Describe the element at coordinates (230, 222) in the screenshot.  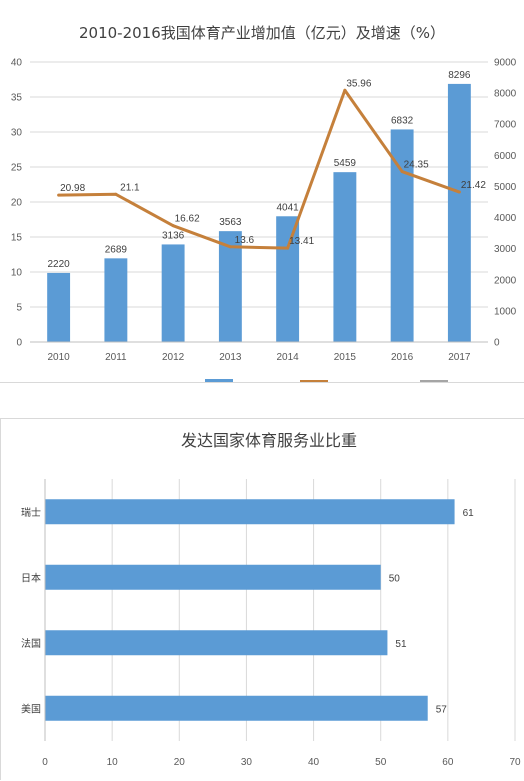
I see `bar-value-label: 3563` at that location.